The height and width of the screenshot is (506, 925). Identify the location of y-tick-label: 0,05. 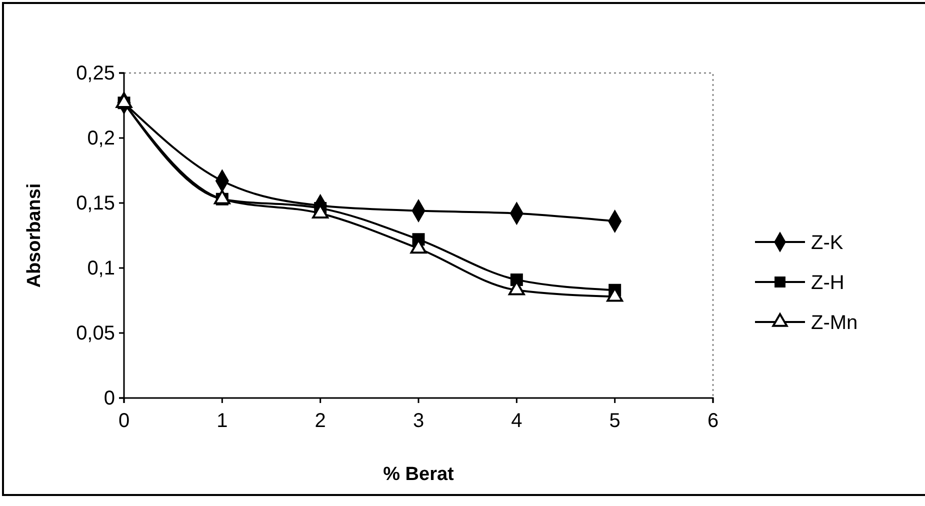
(95, 333).